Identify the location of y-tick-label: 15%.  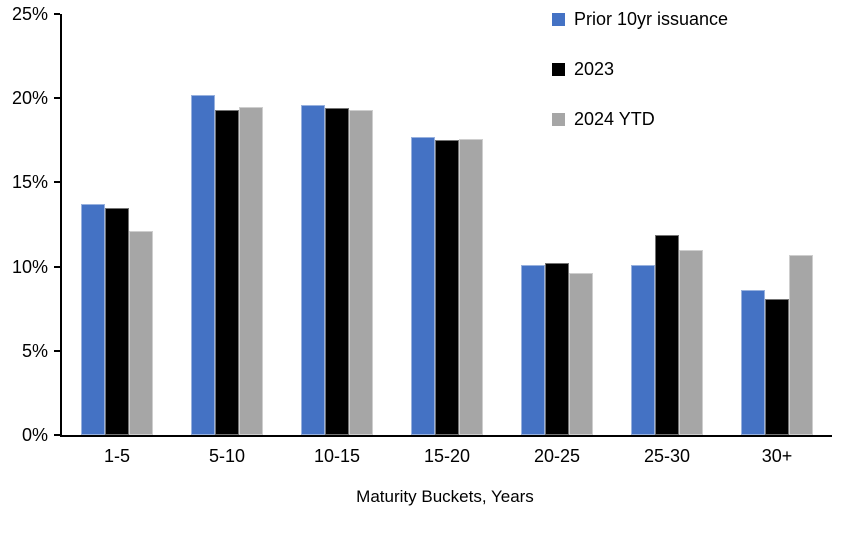
(29, 182).